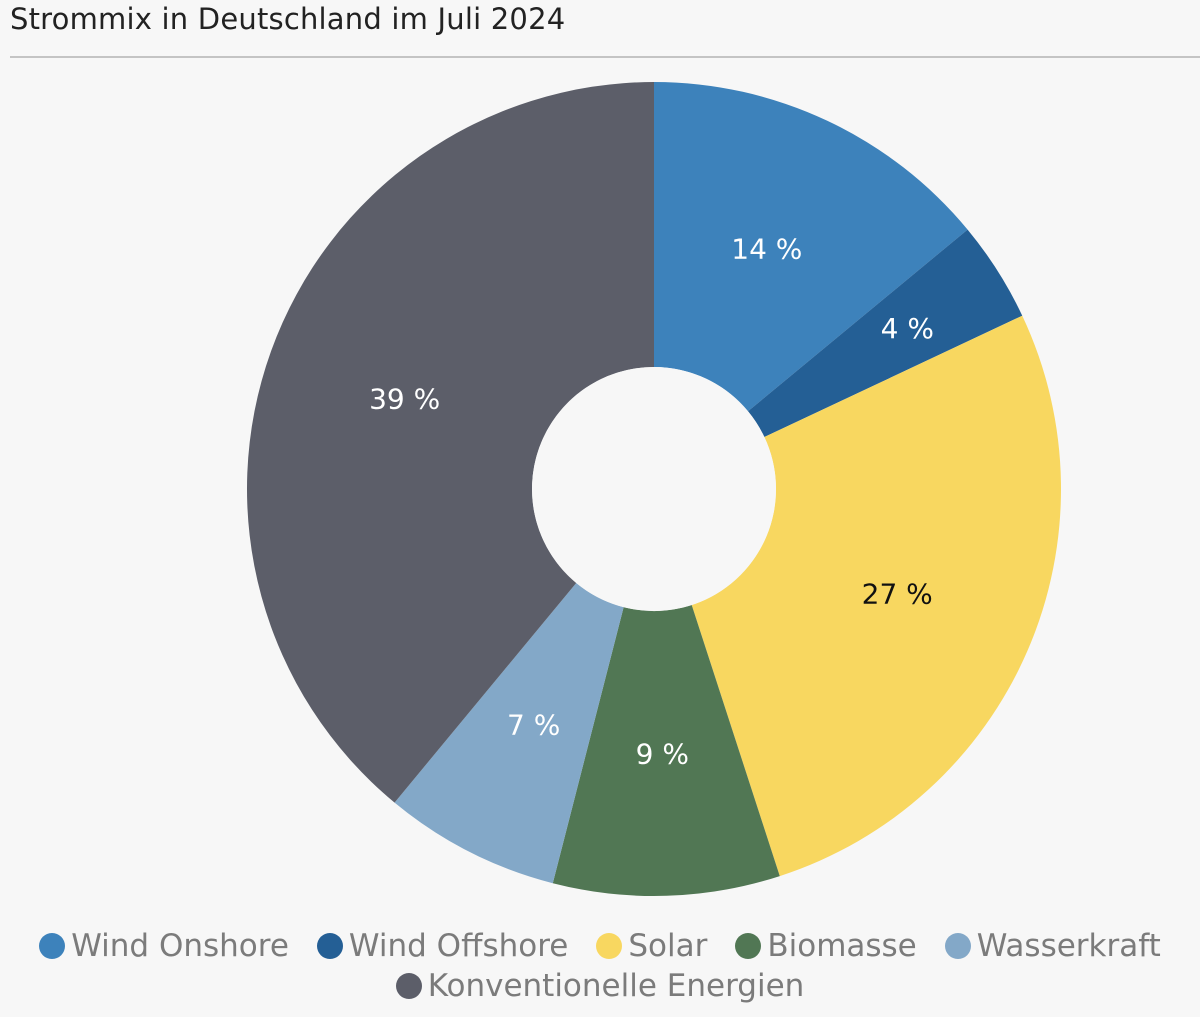 This screenshot has width=1200, height=1017. Describe the element at coordinates (533, 725) in the screenshot. I see `slice-label-wasserkraft: 7 %` at that location.